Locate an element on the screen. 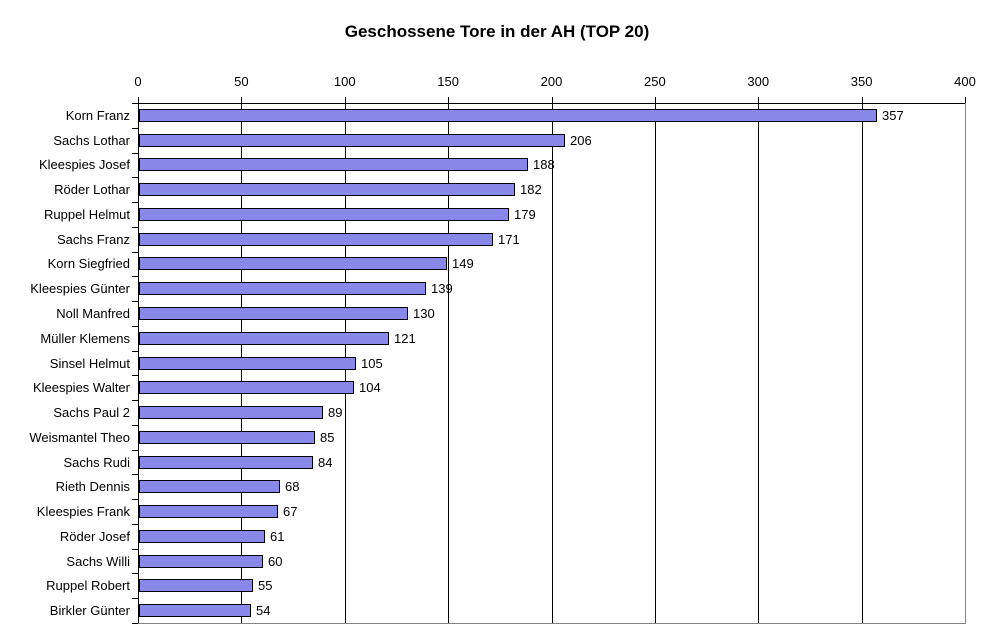  value-label: 55 is located at coordinates (265, 585).